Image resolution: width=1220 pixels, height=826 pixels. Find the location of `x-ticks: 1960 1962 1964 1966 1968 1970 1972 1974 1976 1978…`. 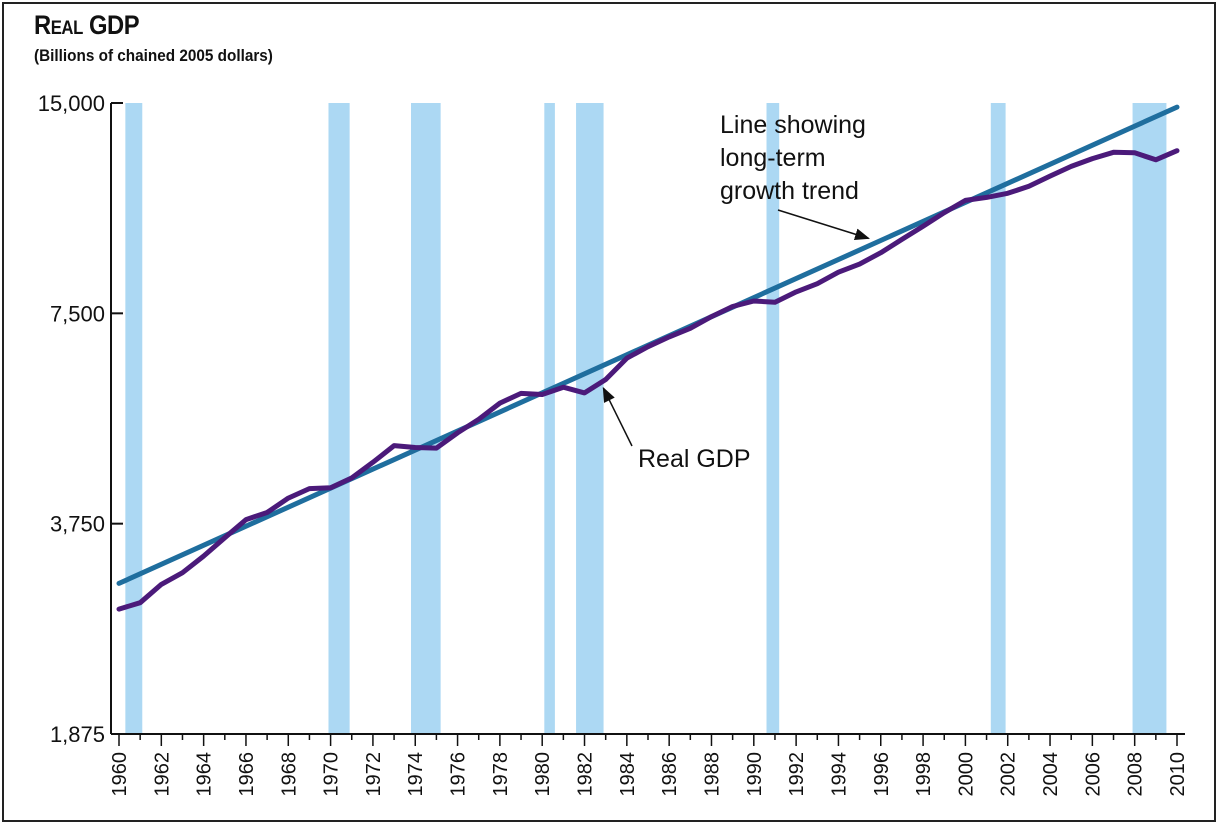

x-ticks: 1960 1962 1964 1966 1968 1970 1972 1974 1976 1978… is located at coordinates (649, 765).